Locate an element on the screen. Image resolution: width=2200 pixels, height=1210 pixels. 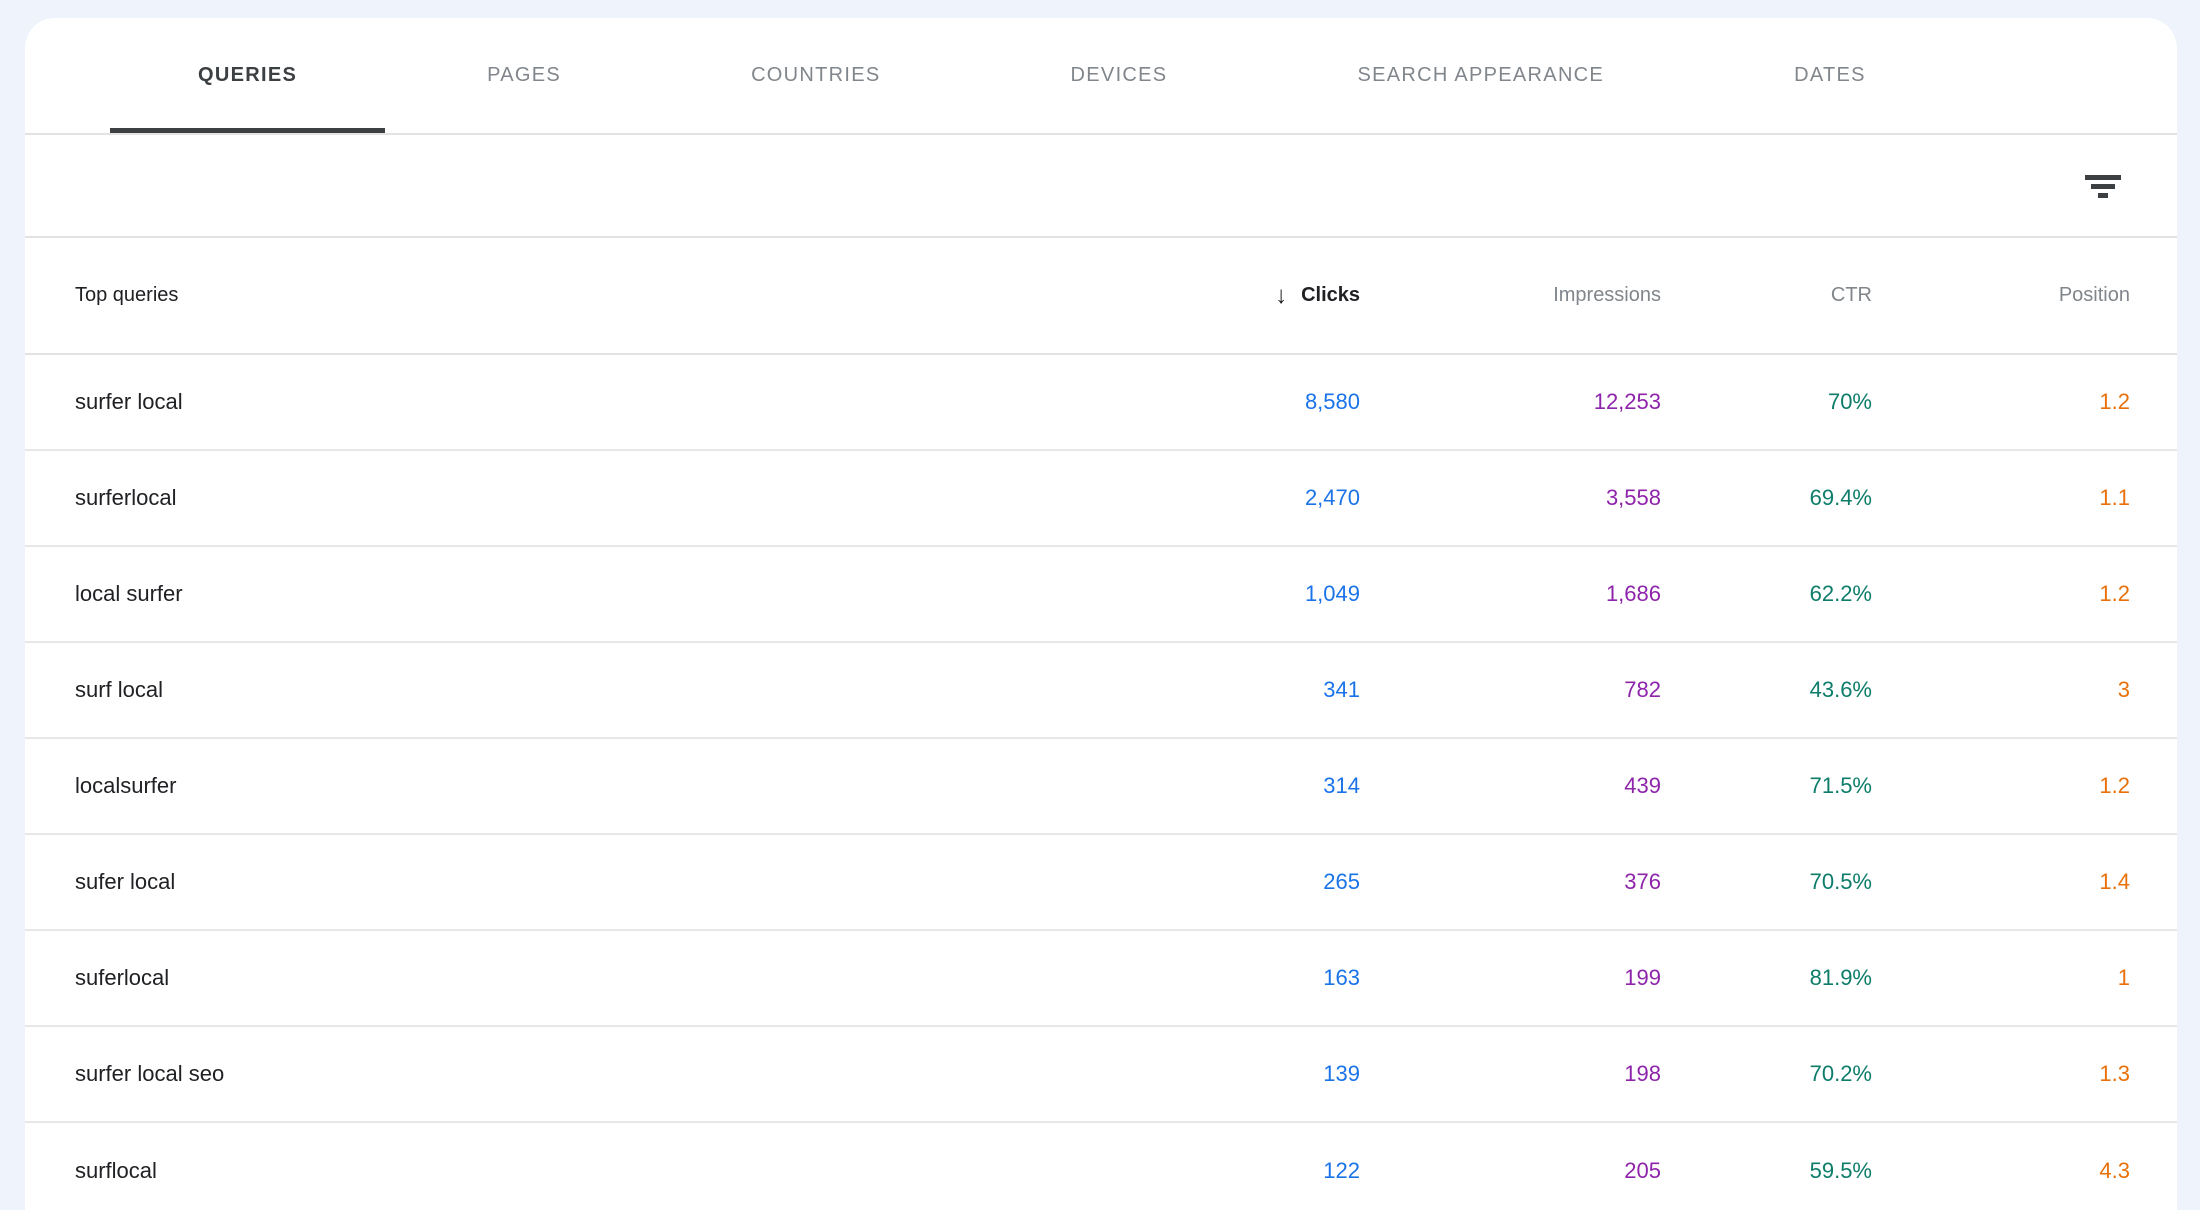
position-cell: 1.4 is located at coordinates (2114, 881).